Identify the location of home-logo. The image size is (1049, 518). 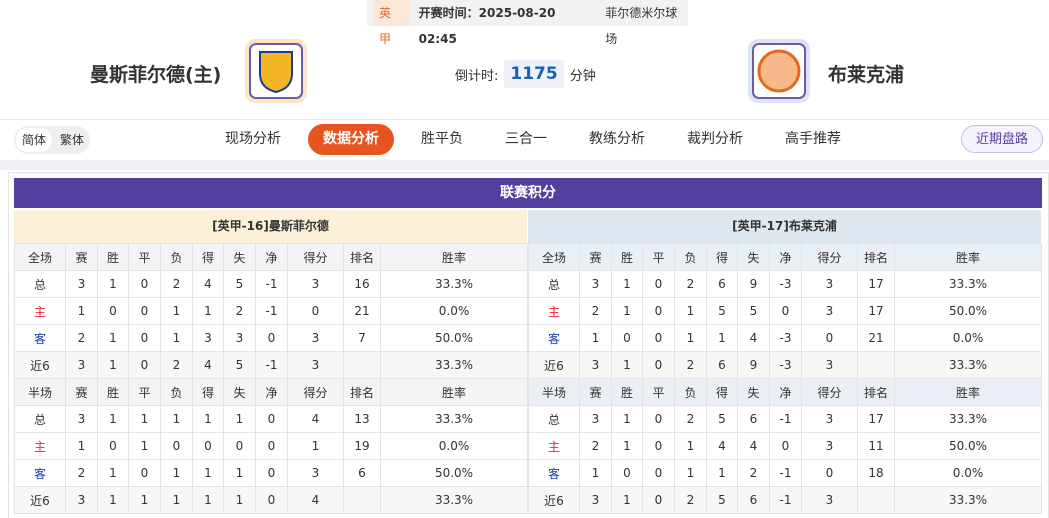
(276, 71).